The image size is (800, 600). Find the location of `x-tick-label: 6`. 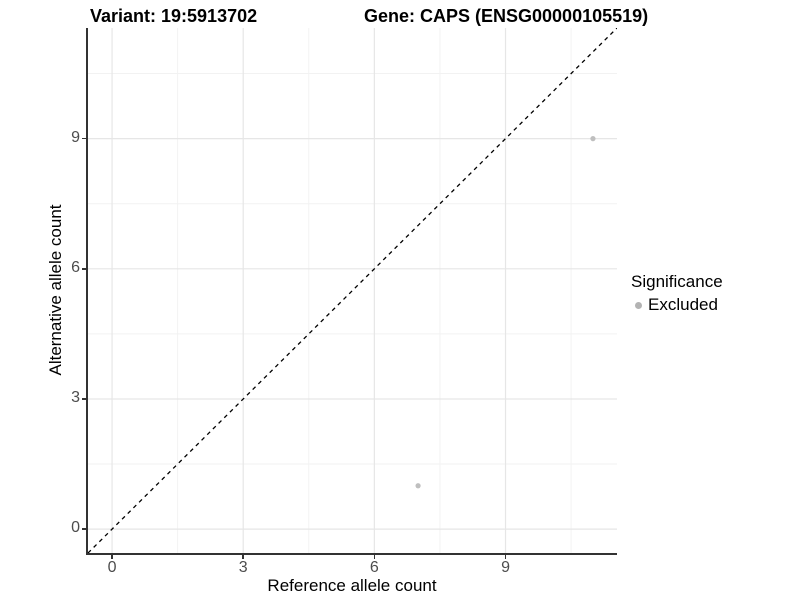

x-tick-label: 6 is located at coordinates (374, 567).